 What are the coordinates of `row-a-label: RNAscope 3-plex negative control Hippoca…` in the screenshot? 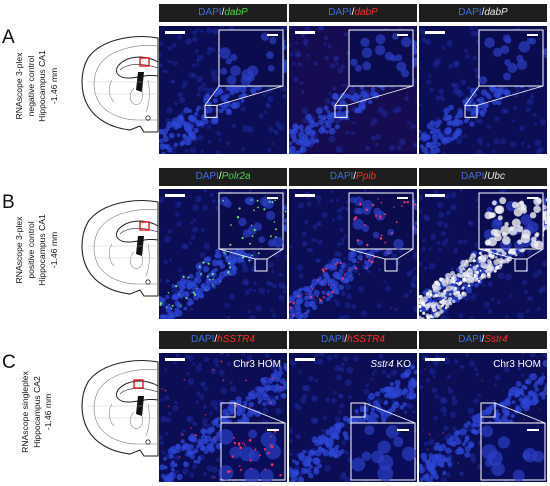 It's located at (38, 88).